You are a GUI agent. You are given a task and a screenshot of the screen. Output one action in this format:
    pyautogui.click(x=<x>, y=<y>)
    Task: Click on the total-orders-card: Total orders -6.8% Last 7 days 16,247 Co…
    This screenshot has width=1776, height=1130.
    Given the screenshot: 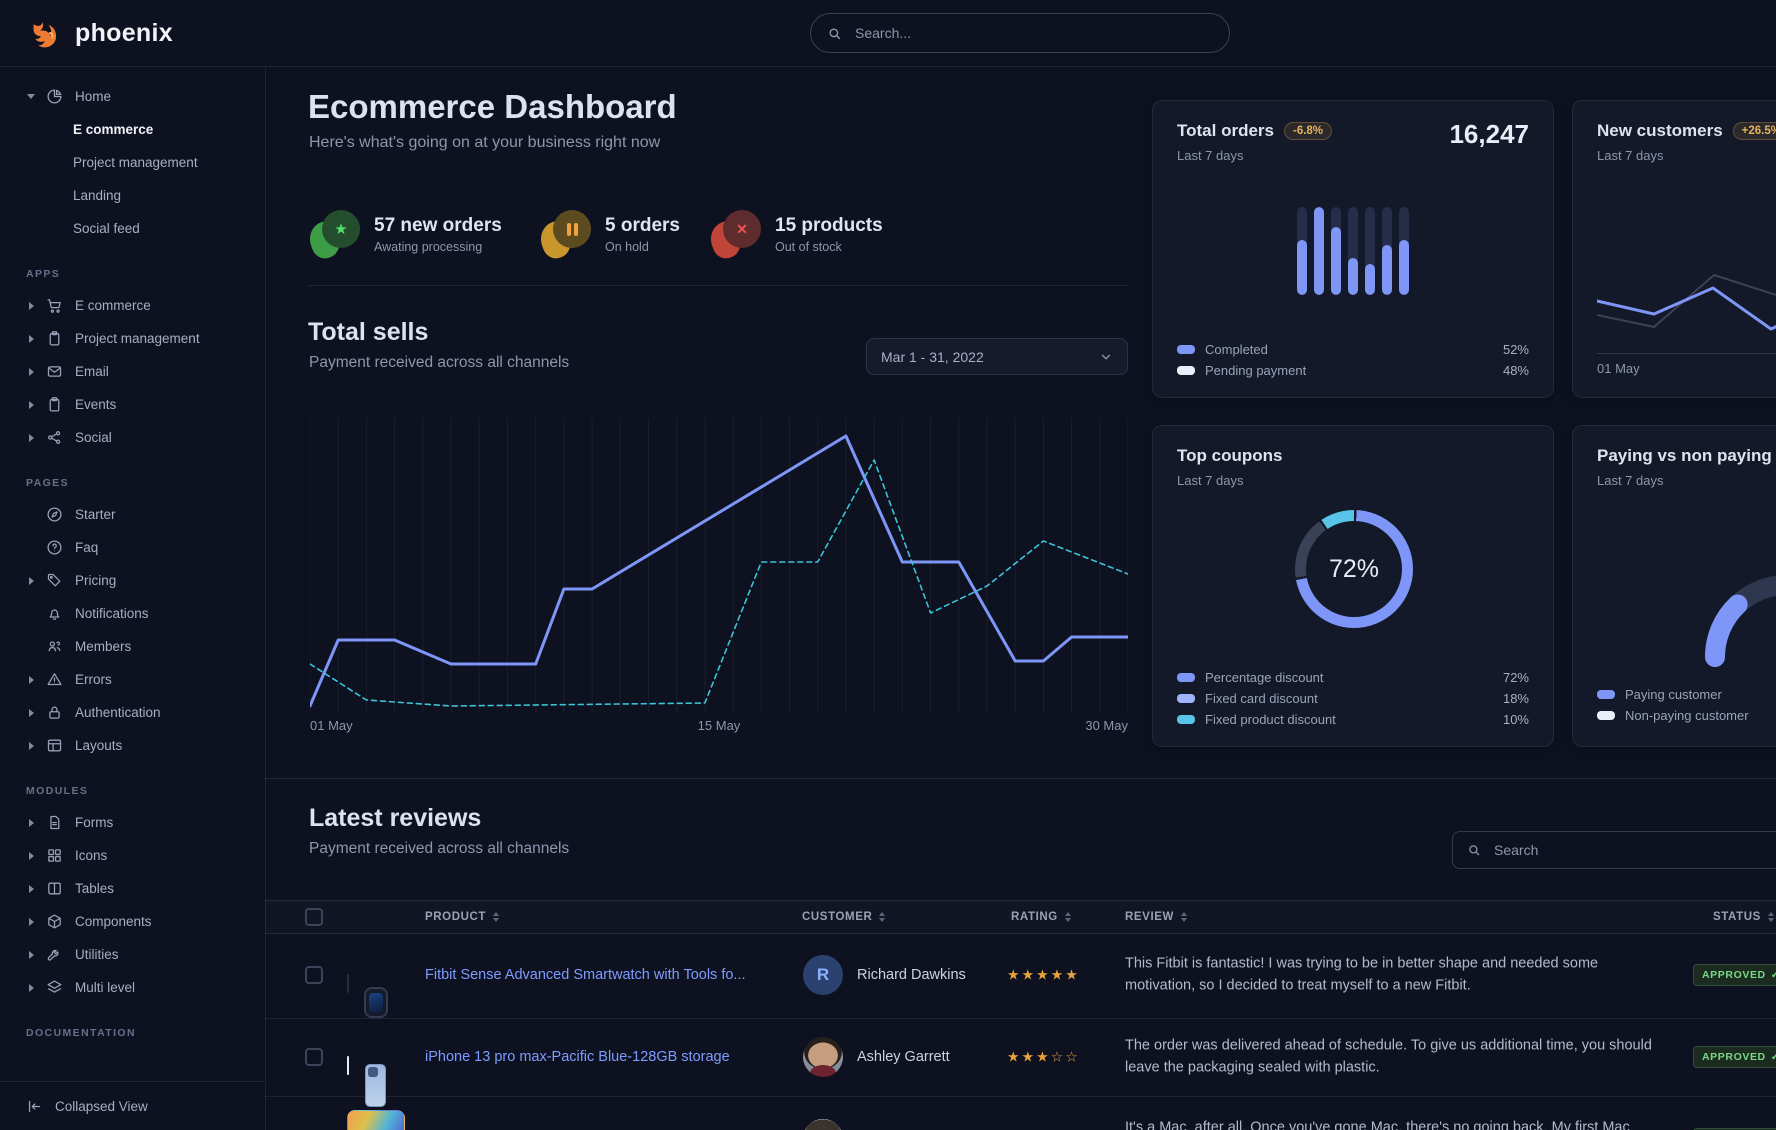 What is the action you would take?
    pyautogui.click(x=1353, y=249)
    